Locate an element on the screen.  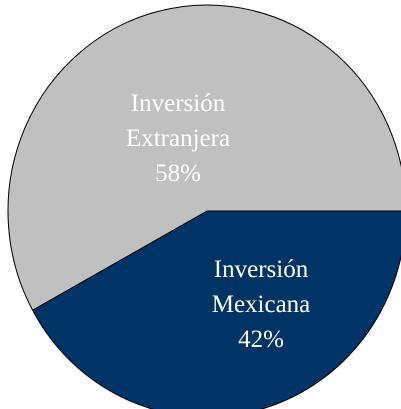
slice-value-label-0: 42% is located at coordinates (261, 339).